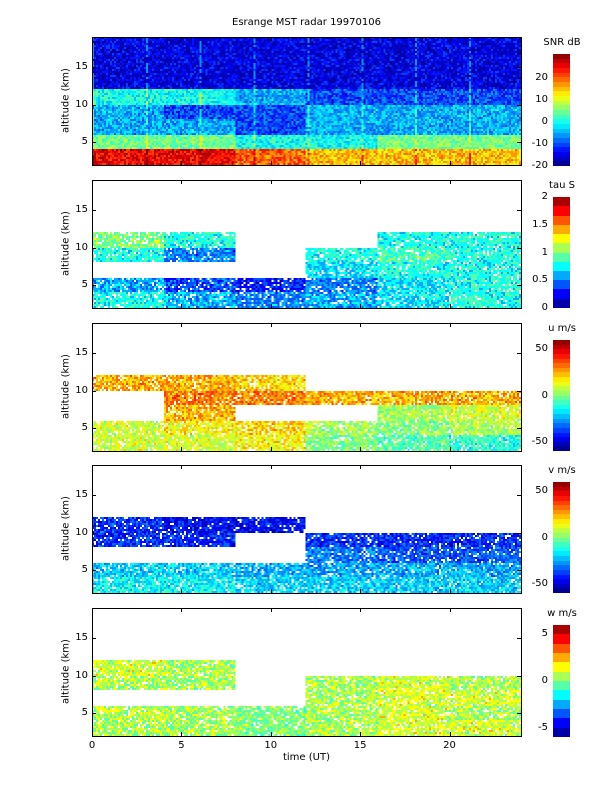 The width and height of the screenshot is (612, 792). I want to click on x-axis-label: time (UT), so click(306, 757).